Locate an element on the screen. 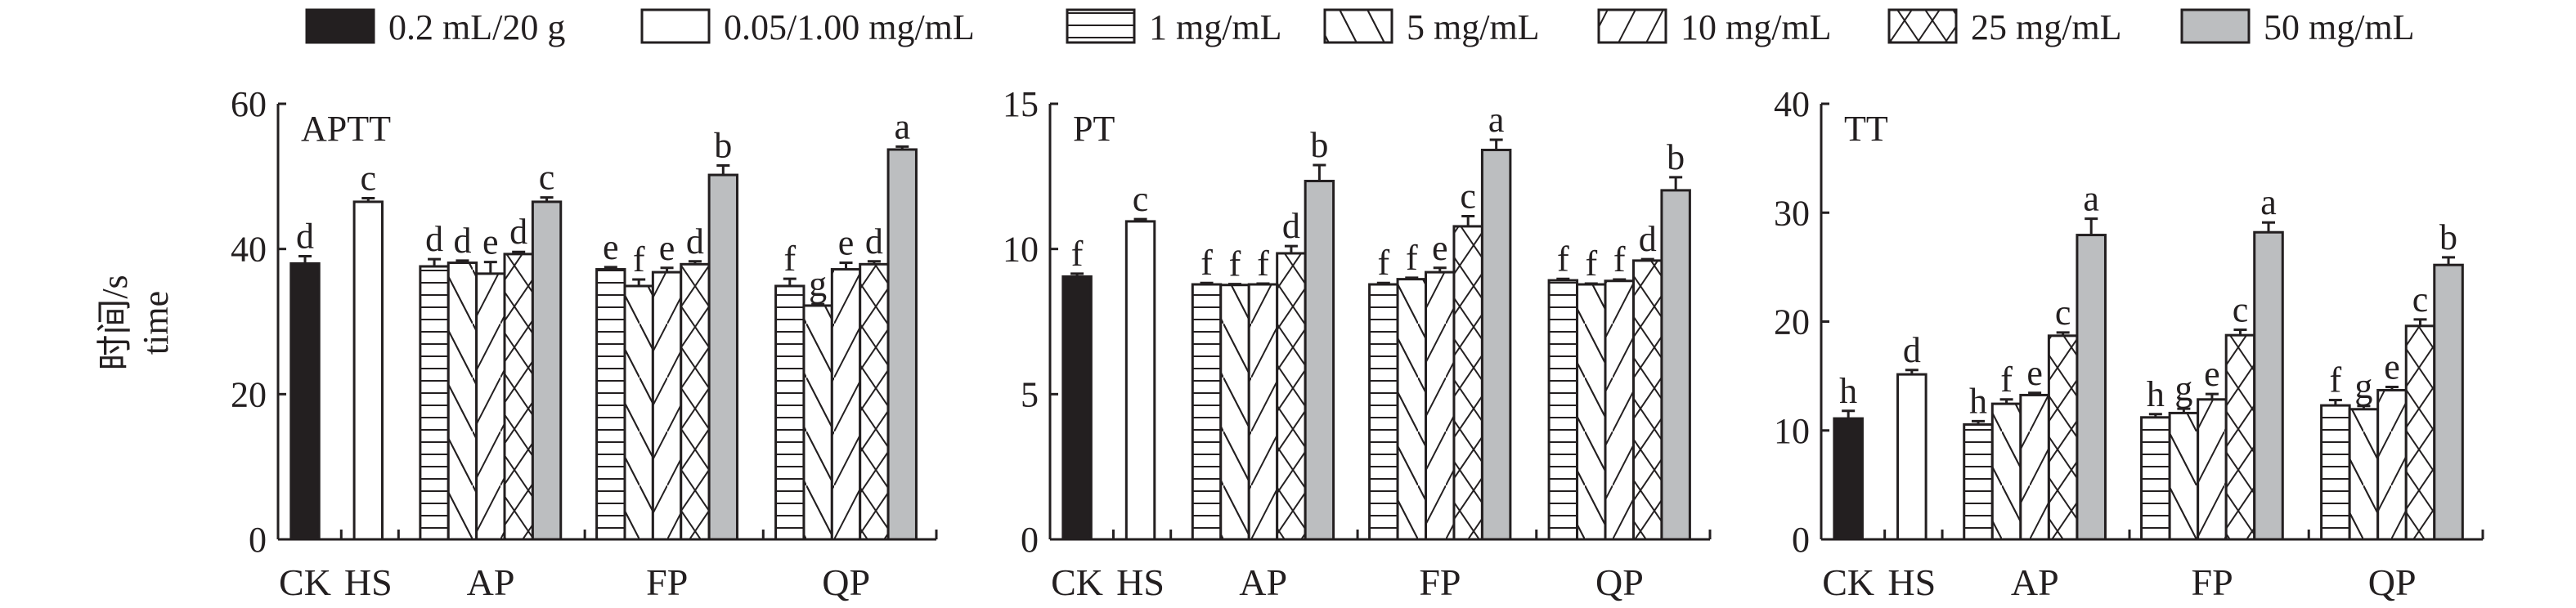 This screenshot has width=2576, height=608. significance-letter: b is located at coordinates (1676, 157).